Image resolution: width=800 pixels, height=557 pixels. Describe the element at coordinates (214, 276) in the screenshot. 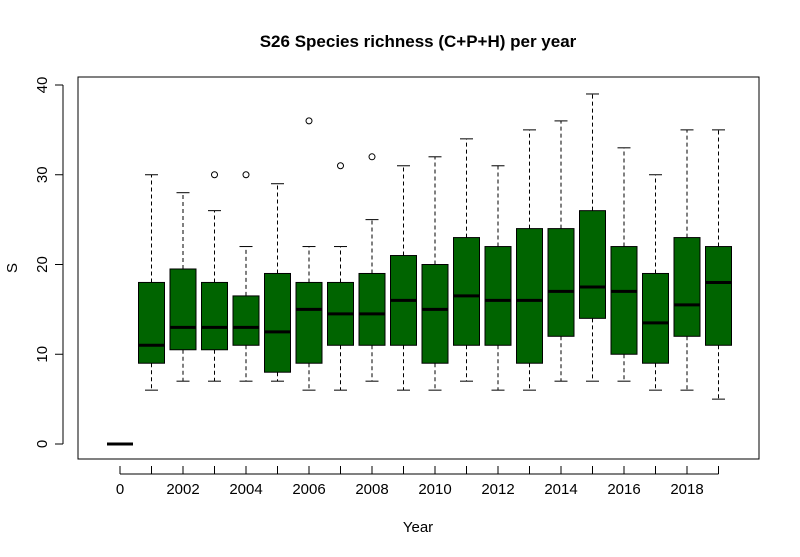

I see `box-group-2003` at that location.